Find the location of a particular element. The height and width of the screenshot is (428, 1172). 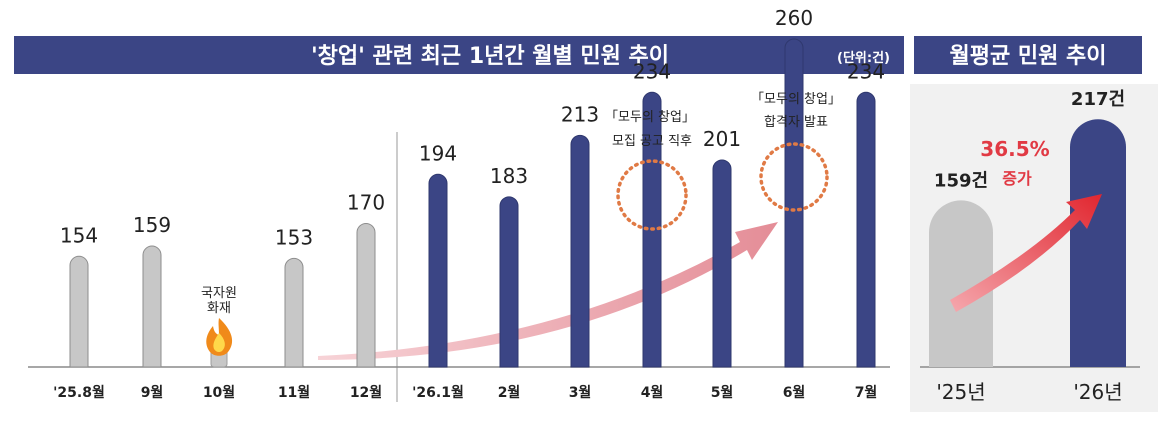

increase-word: 증가 is located at coordinates (1017, 178).